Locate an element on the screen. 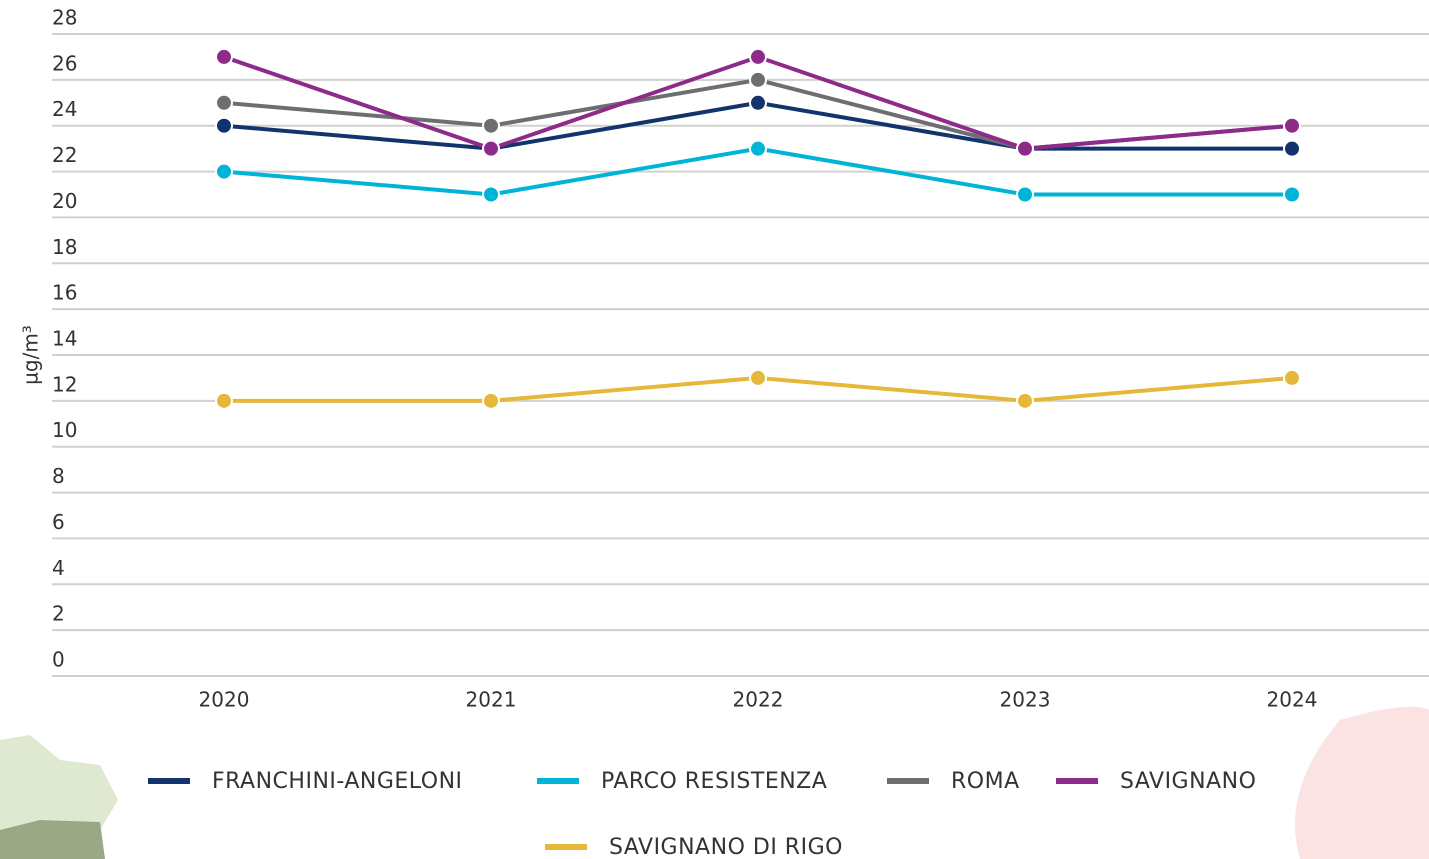 Image resolution: width=1429 pixels, height=859 pixels. y-tick-label: 10 is located at coordinates (64, 430).